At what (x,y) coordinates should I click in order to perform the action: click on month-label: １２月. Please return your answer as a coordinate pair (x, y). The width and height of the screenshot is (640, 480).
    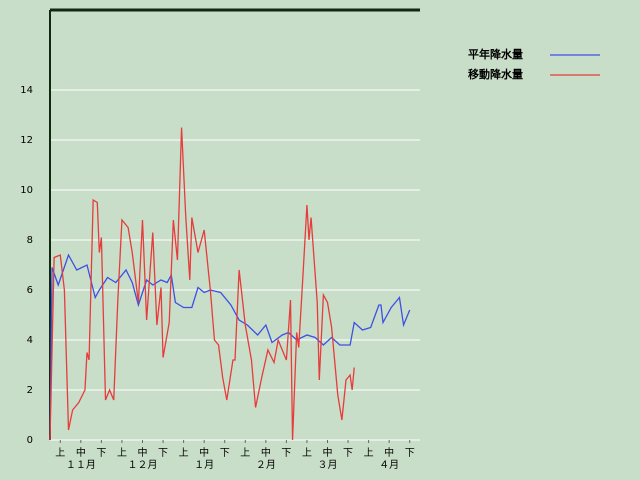
    Looking at the image, I should click on (143, 465).